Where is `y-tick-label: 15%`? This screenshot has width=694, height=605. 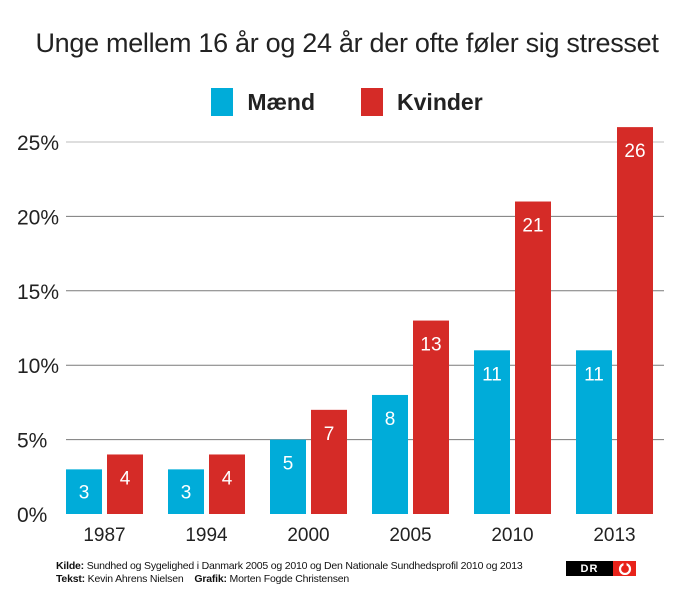
y-tick-label: 15% is located at coordinates (38, 292).